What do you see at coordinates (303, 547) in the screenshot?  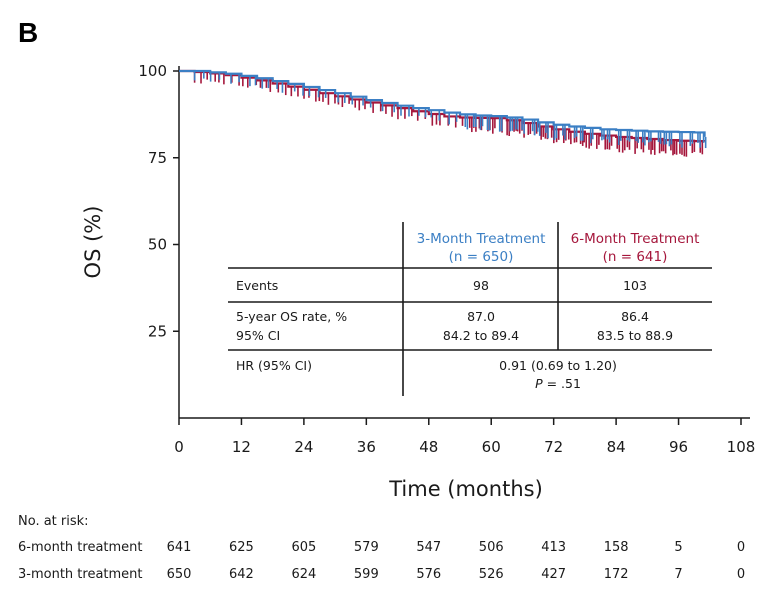 I see `at-risk-value: 605` at bounding box center [303, 547].